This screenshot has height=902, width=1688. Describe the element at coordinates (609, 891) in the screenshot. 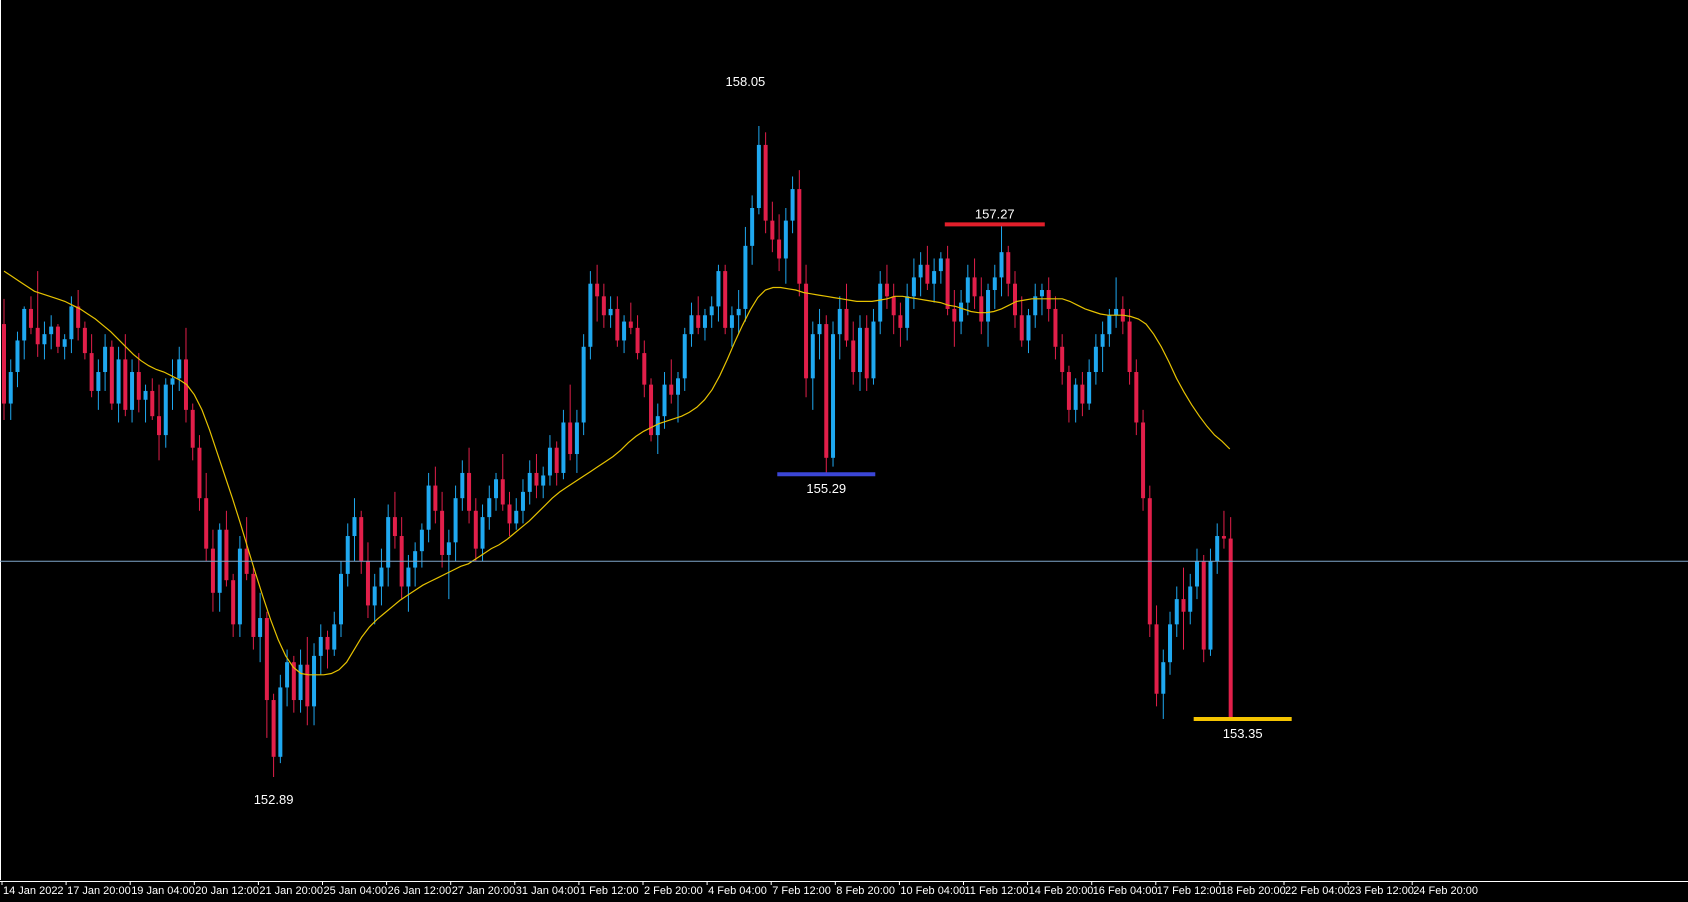

I see `x-tick-label: 1 Feb 12:00` at that location.